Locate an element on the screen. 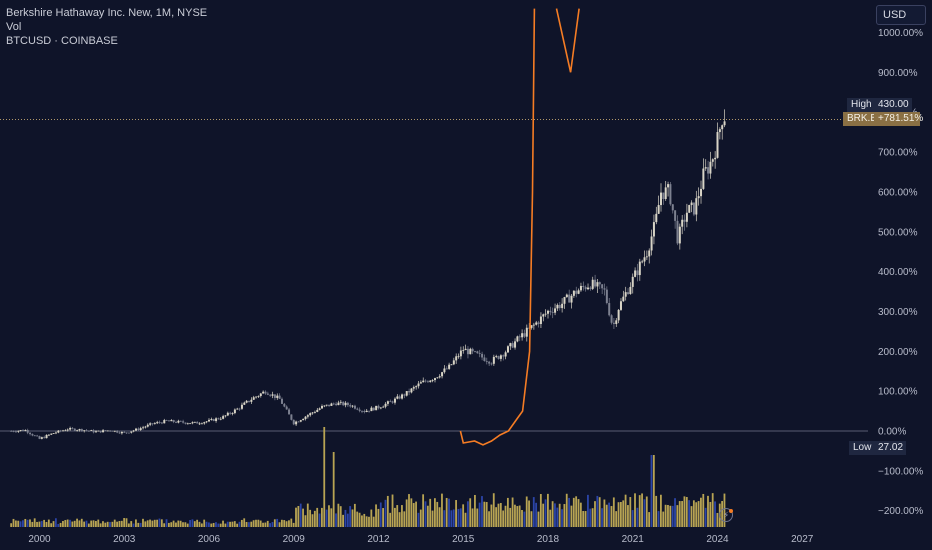  legend-main-symbol: Berkshire Hathaway Inc. New, 1M, NYSE is located at coordinates (107, 13).